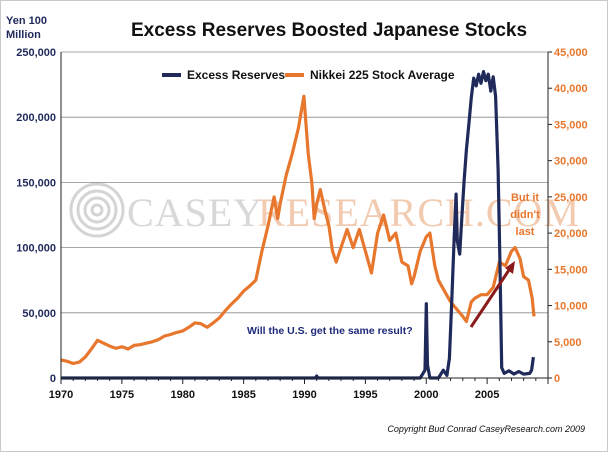 The width and height of the screenshot is (608, 452). Describe the element at coordinates (571, 162) in the screenshot. I see `right-tick-label: 30,000` at that location.